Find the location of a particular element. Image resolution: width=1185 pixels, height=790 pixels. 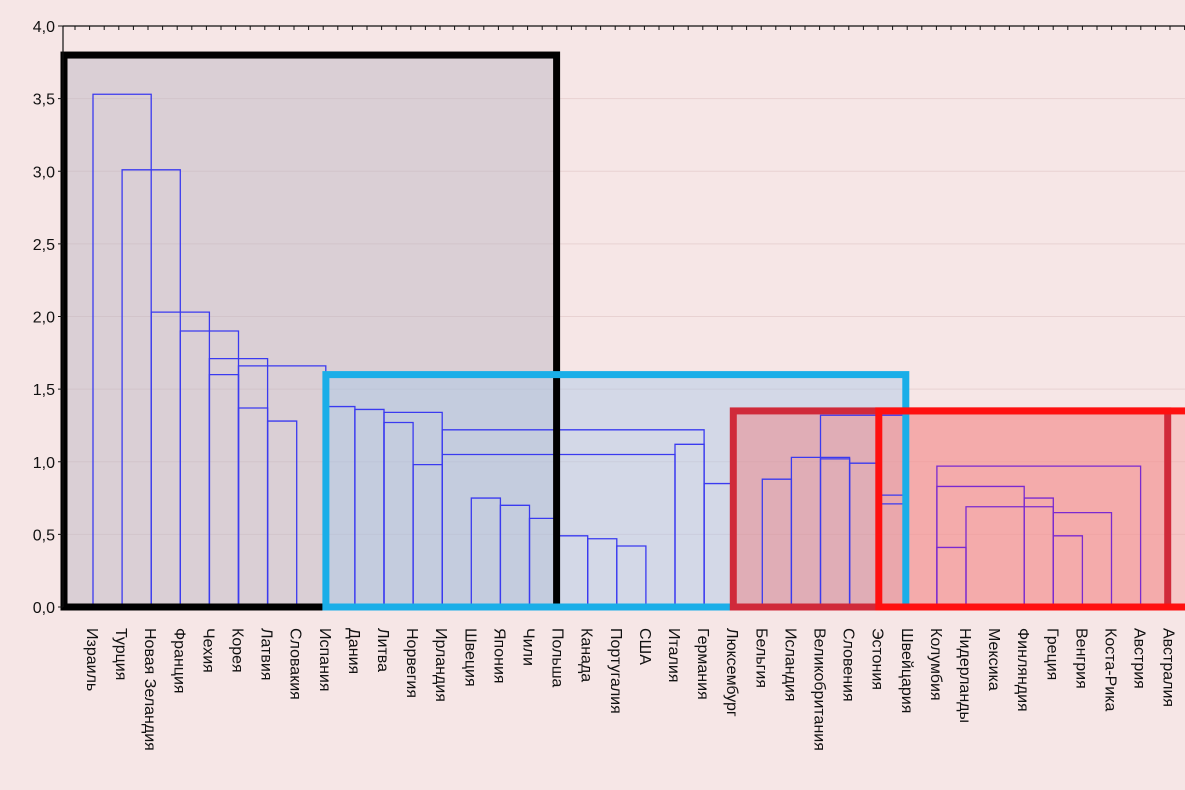

y-tick-label: 1,5 is located at coordinates (44, 390).